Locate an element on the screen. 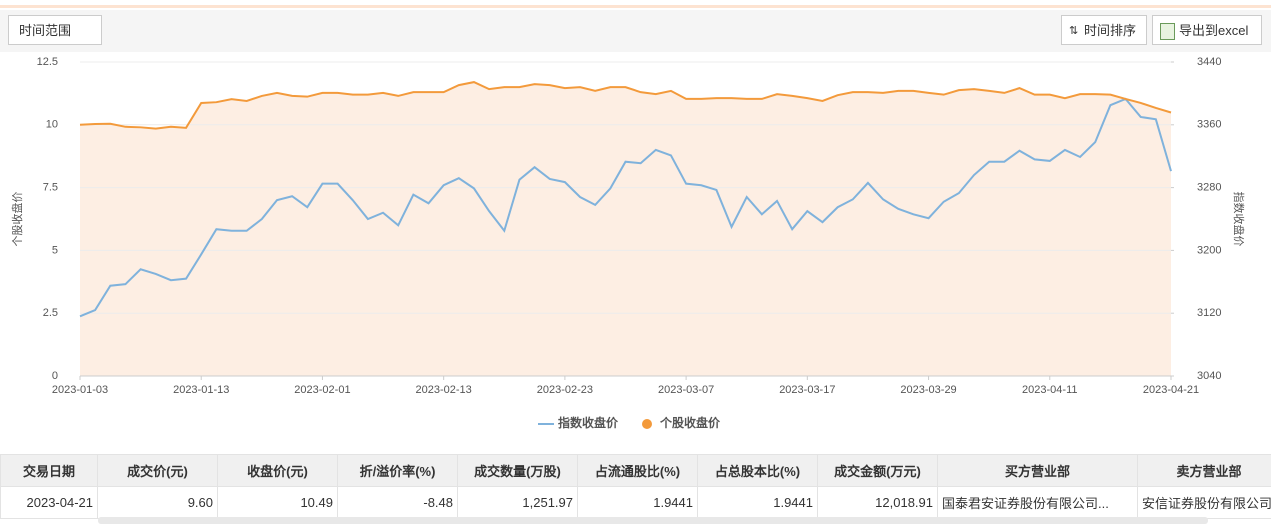  area-line is located at coordinates (625, 105).